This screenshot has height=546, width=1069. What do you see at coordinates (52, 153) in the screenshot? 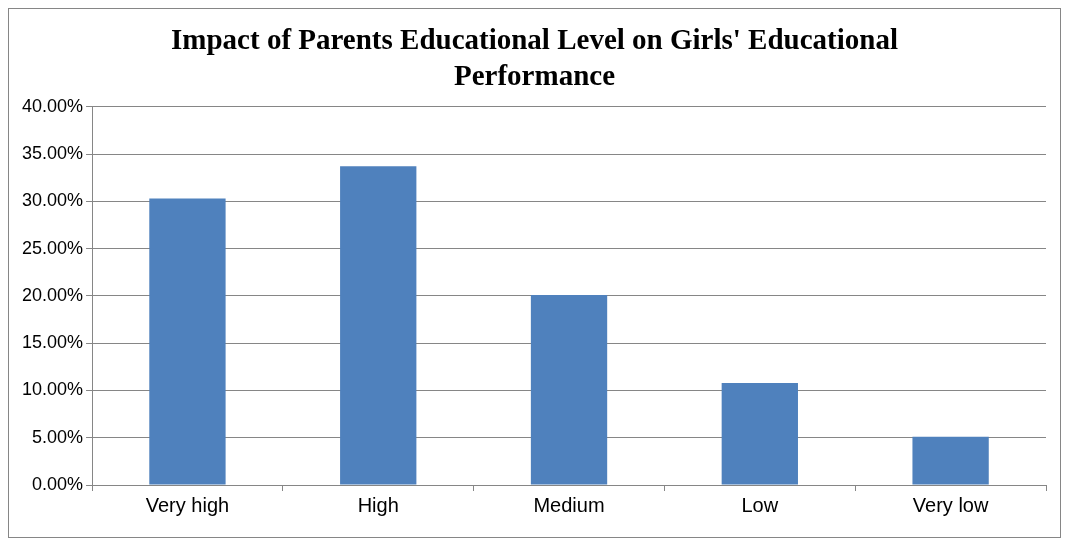
I see `y-tick-label: 35.00%` at bounding box center [52, 153].